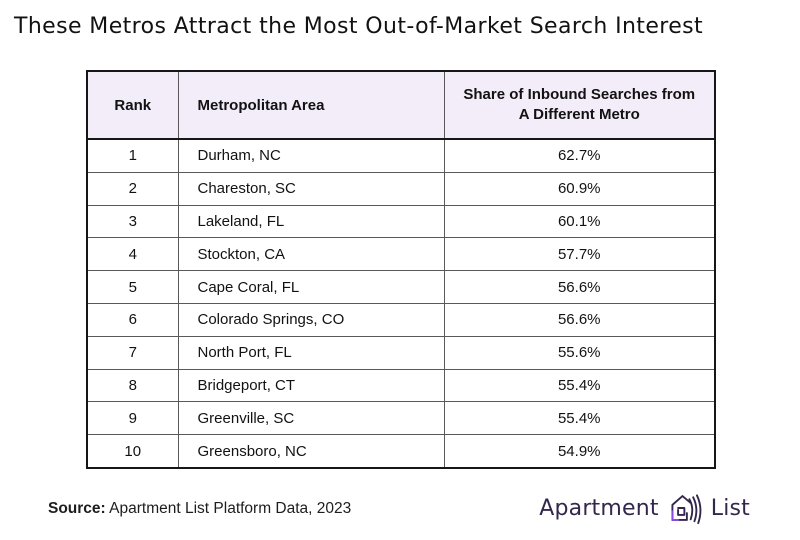  Describe the element at coordinates (730, 508) in the screenshot. I see `logo-word-list: List` at that location.